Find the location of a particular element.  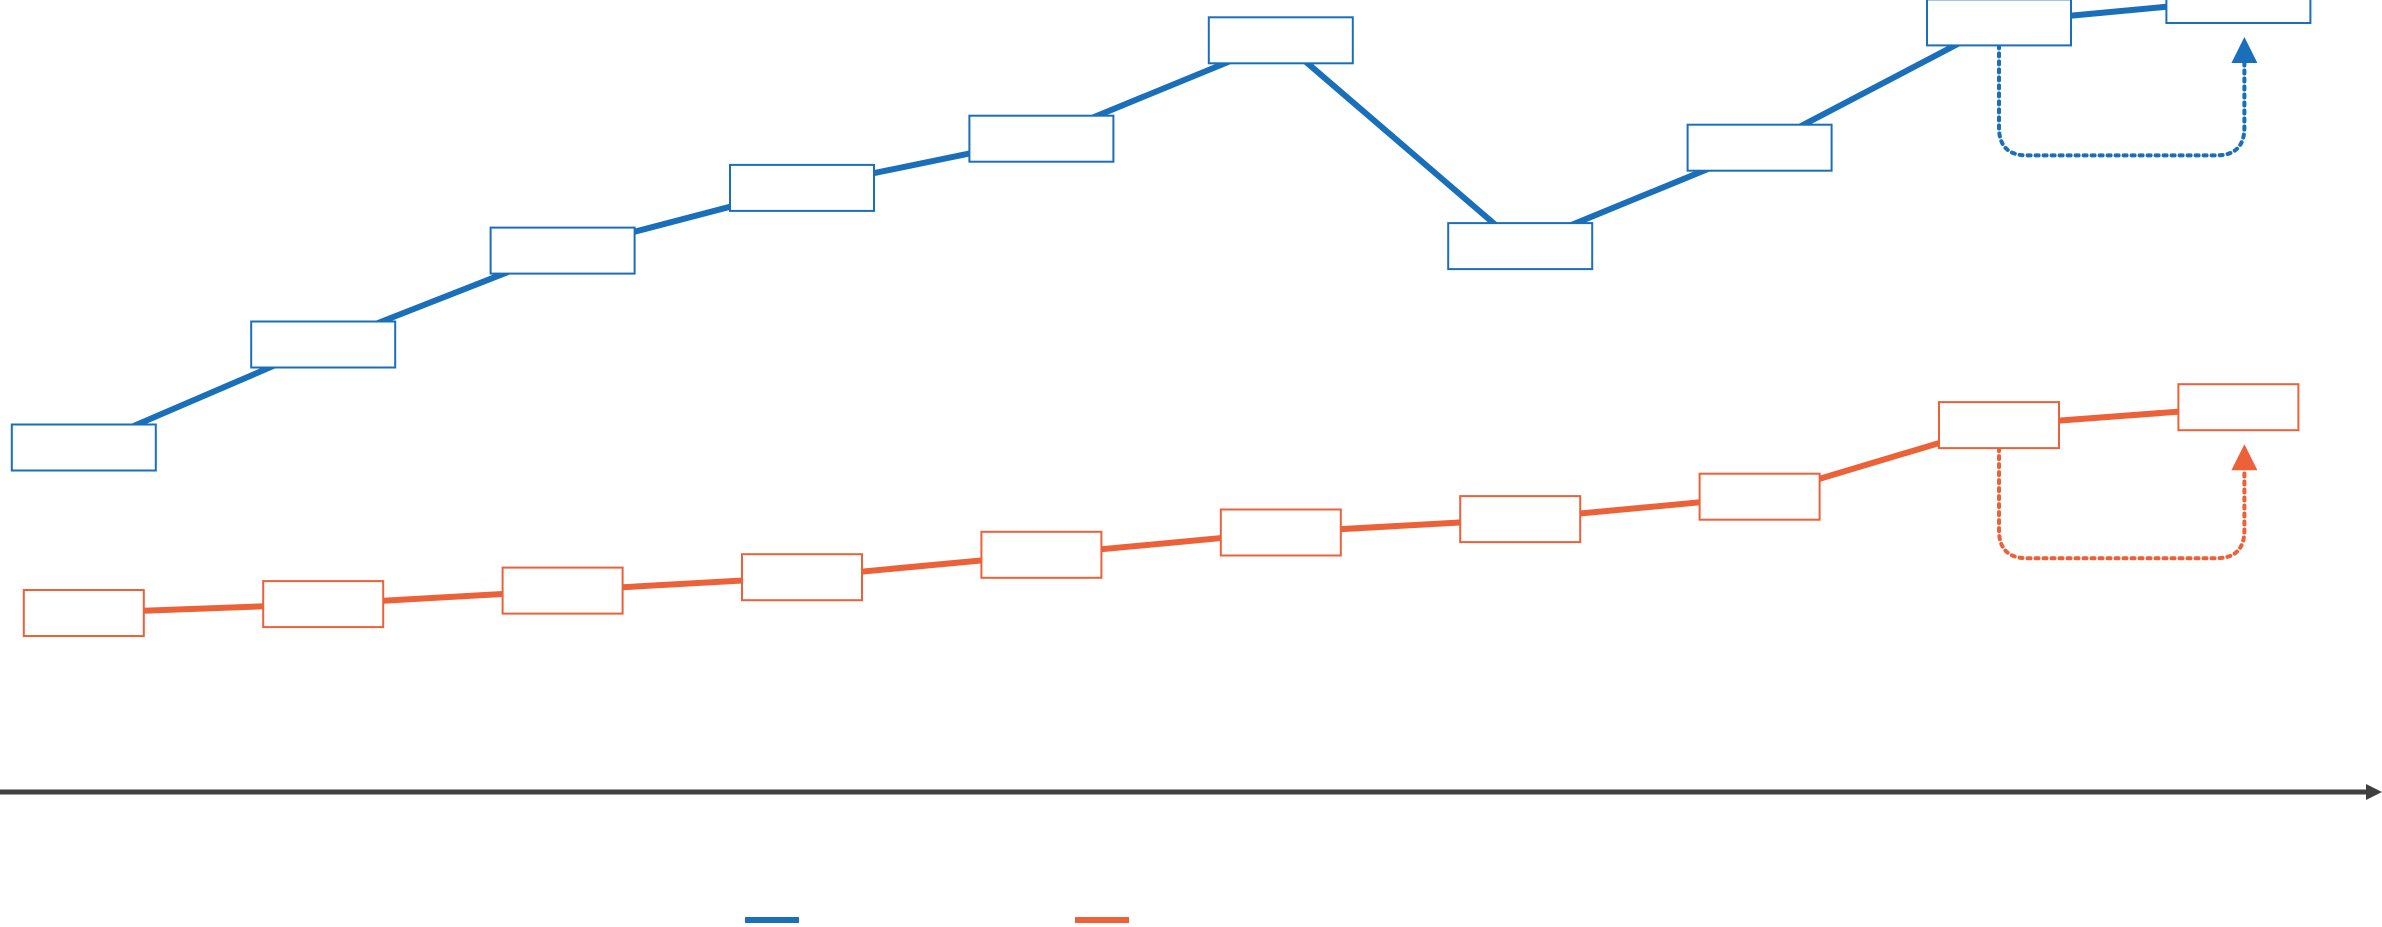

x-axis-arrow-icon is located at coordinates (2374, 792).